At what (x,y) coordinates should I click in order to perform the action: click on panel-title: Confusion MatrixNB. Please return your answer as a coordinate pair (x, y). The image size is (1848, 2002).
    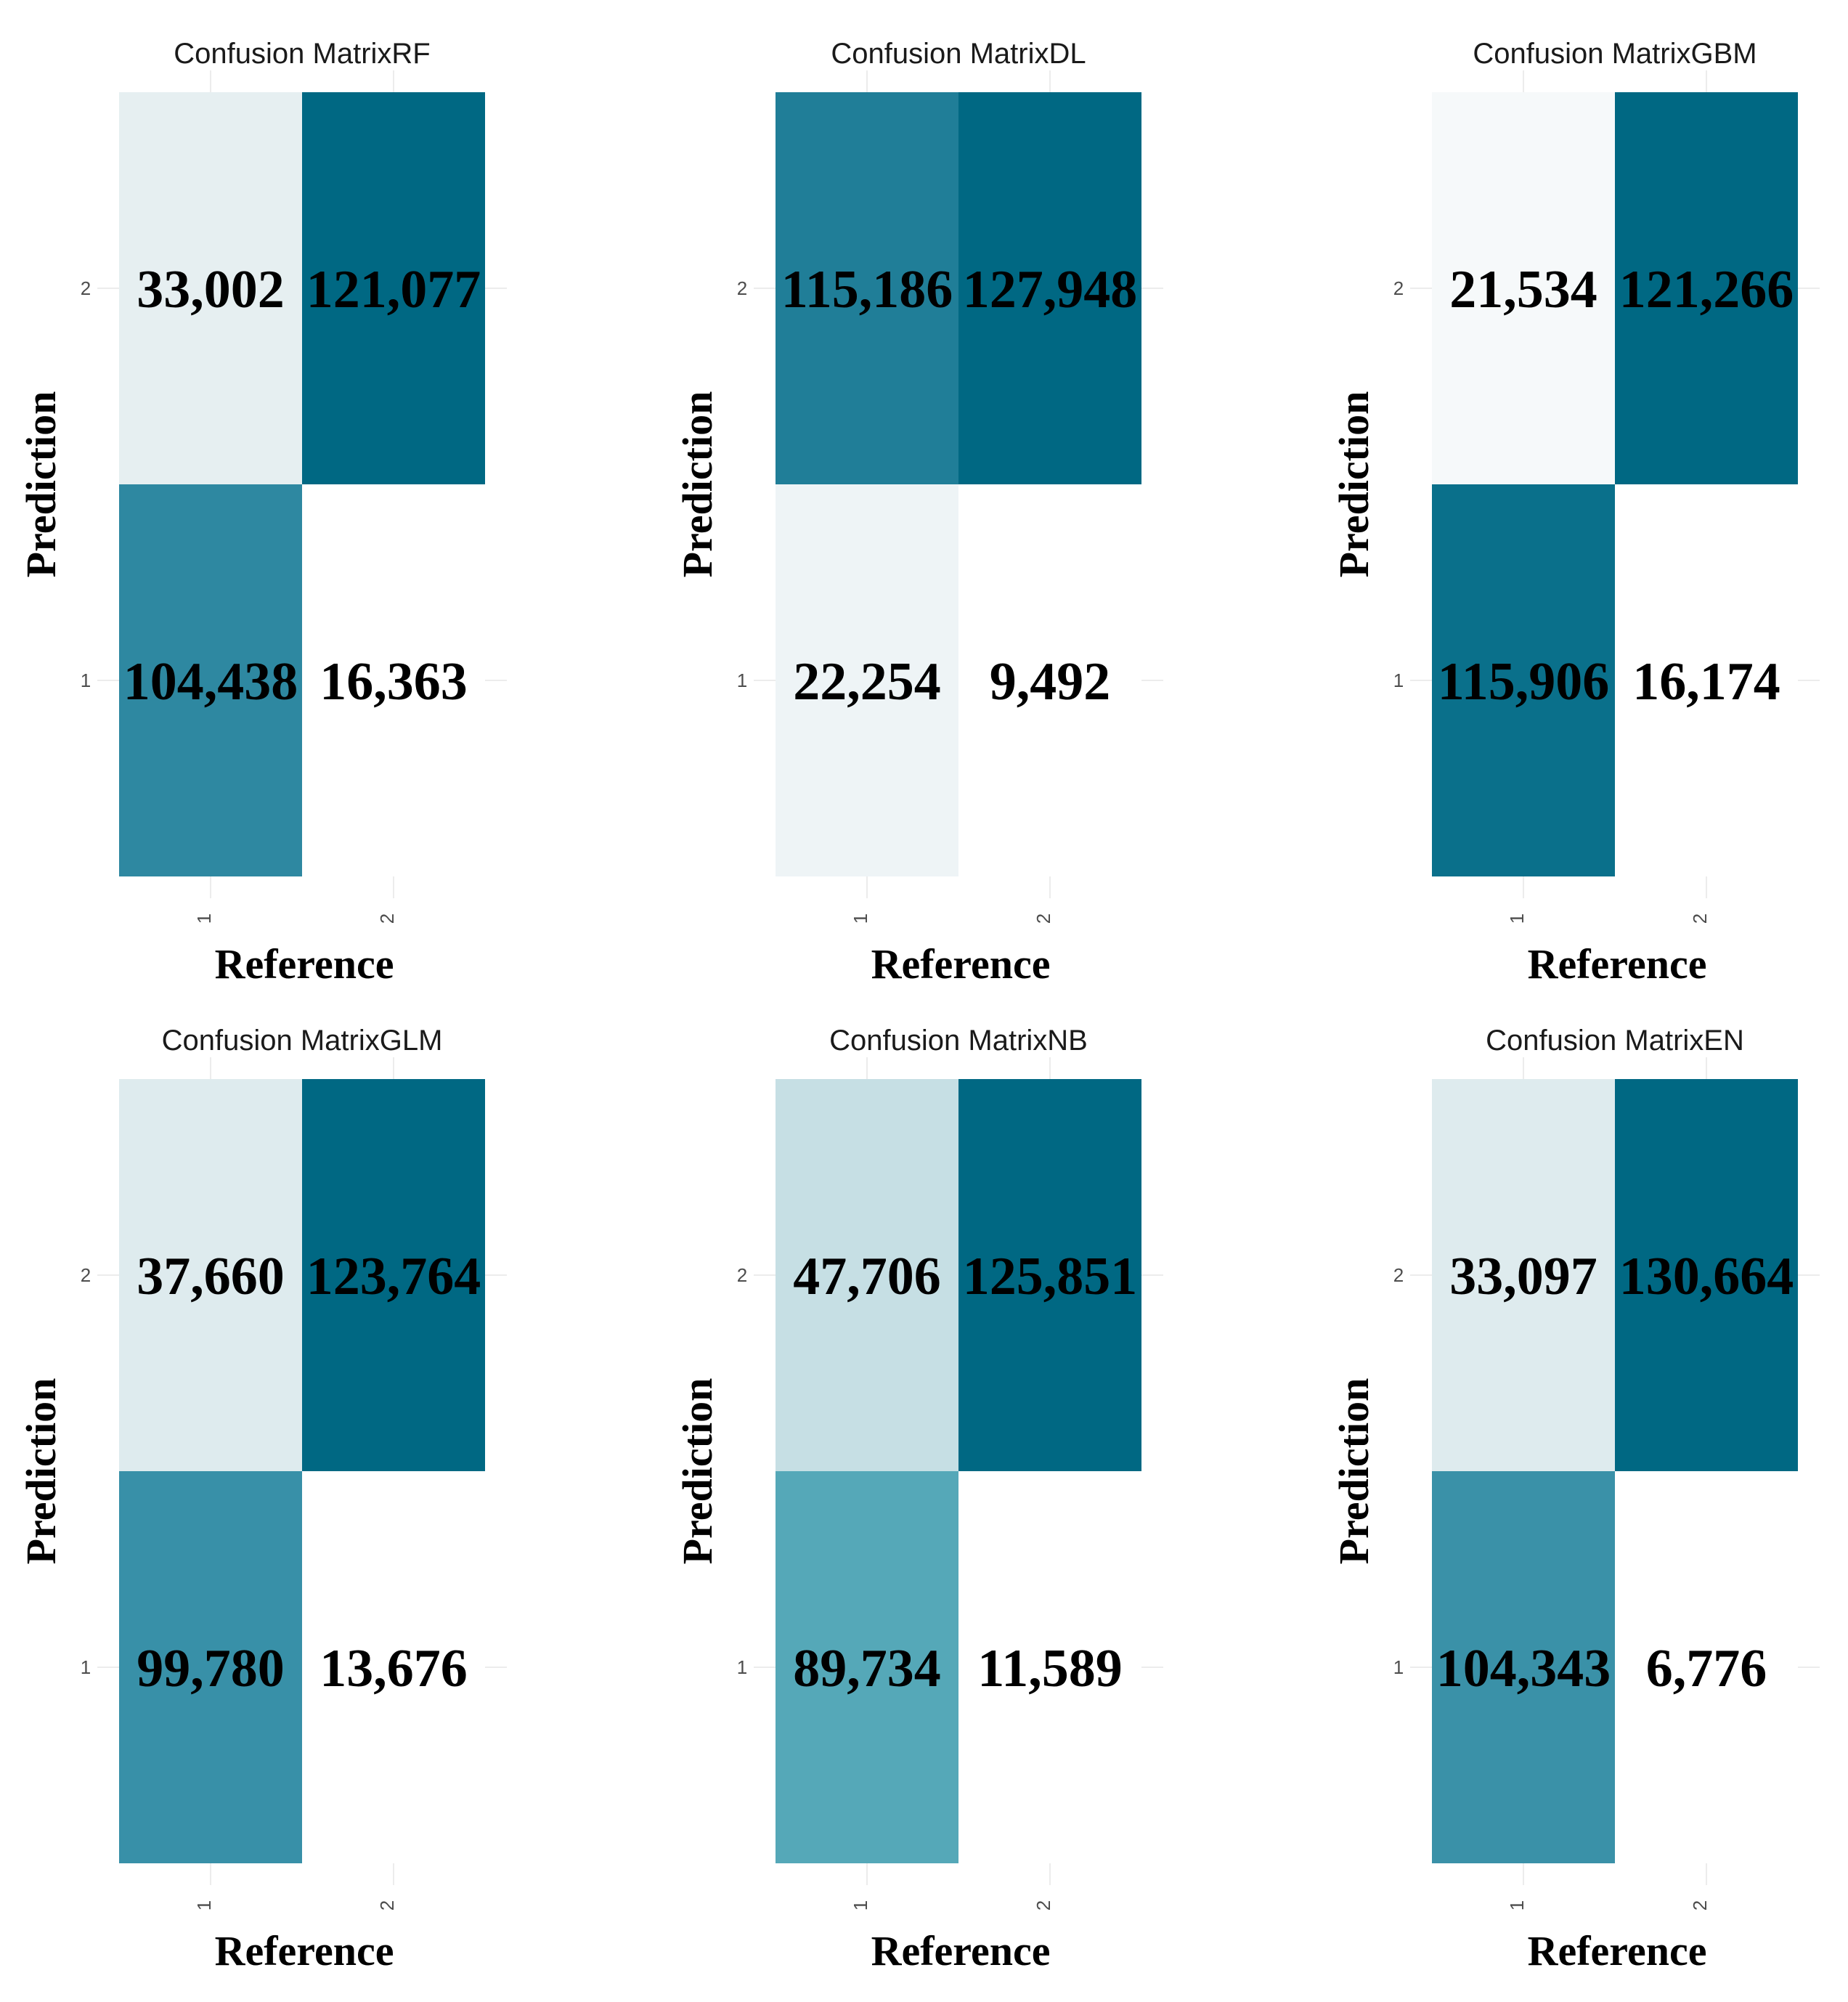
    Looking at the image, I should click on (959, 1041).